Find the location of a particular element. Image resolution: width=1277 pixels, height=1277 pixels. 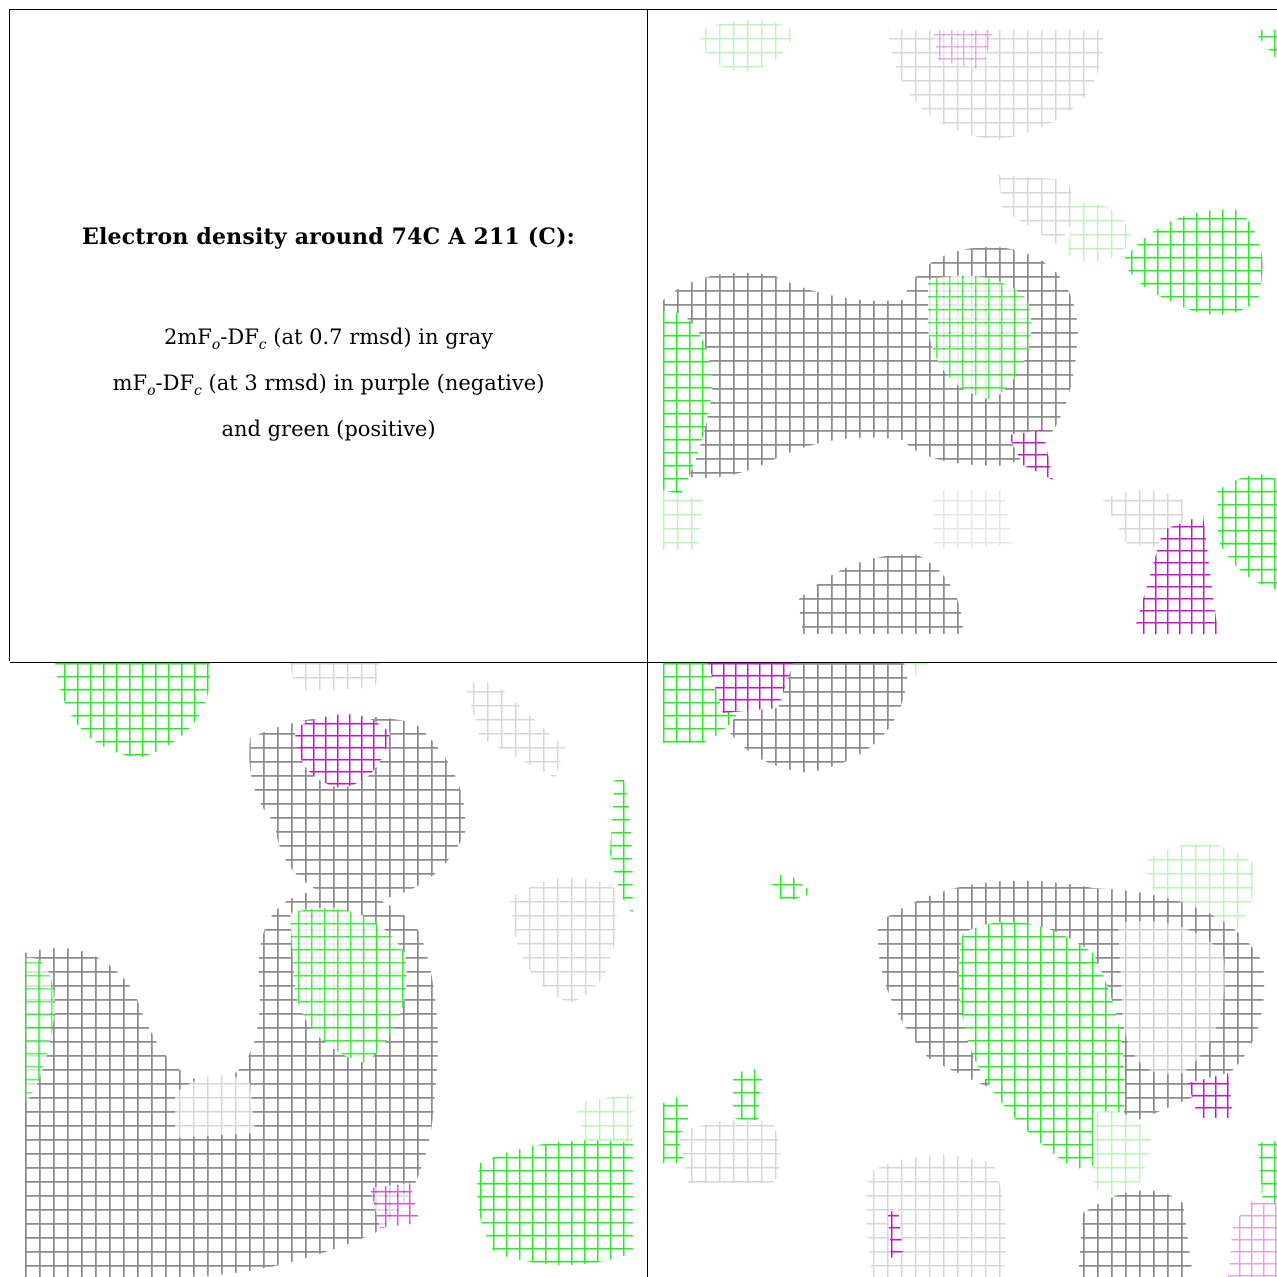

legend-title: Electron density around 74C A 211 (C): is located at coordinates (328, 236).